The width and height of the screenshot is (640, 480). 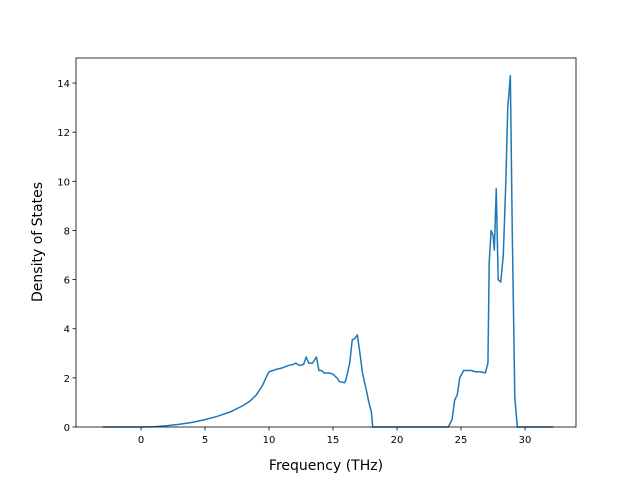 I want to click on y-tick-label: 12, so click(x=63, y=133).